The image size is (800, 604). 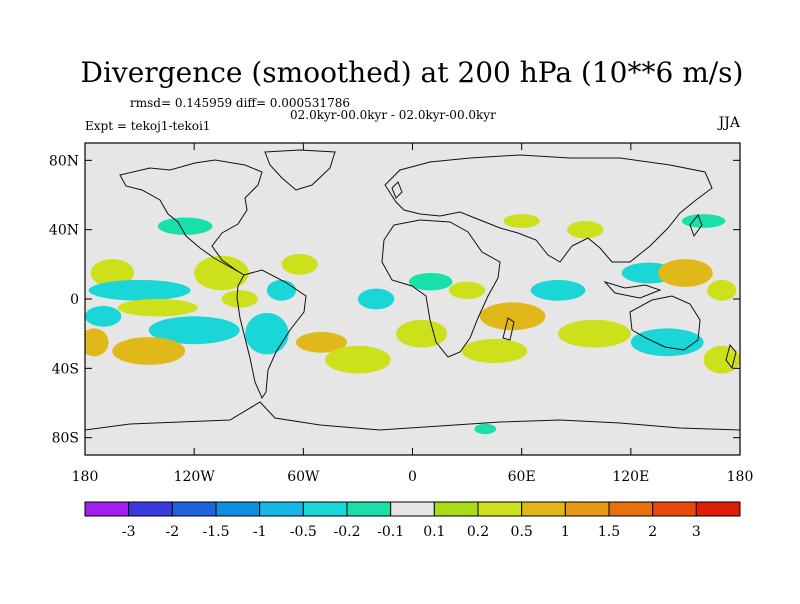 I want to click on coast-greenland, so click(x=300, y=170).